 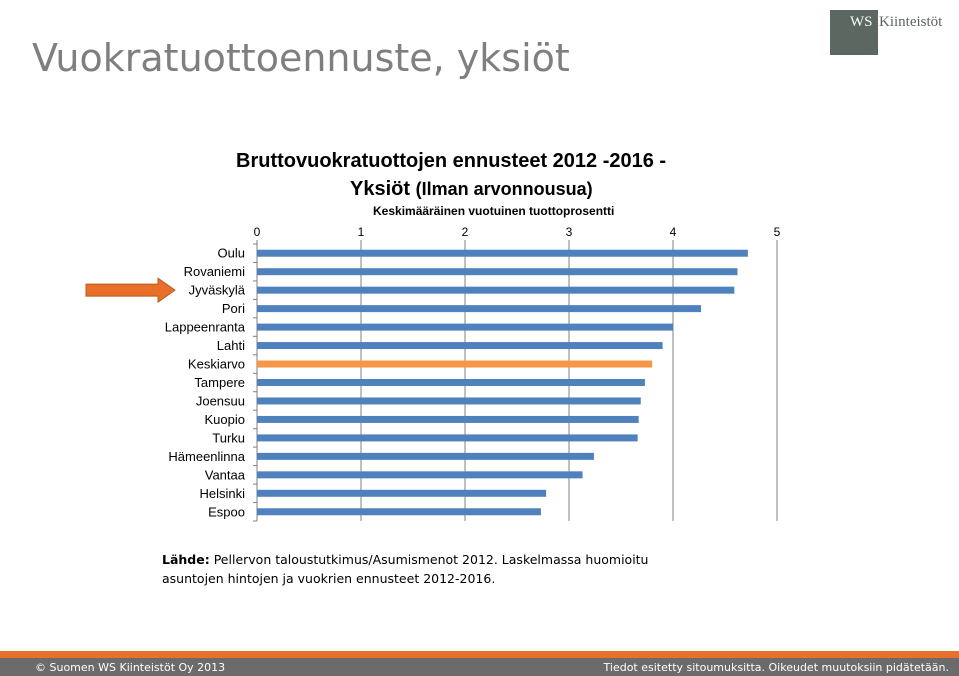 What do you see at coordinates (479, 667) in the screenshot?
I see `footer-bar` at bounding box center [479, 667].